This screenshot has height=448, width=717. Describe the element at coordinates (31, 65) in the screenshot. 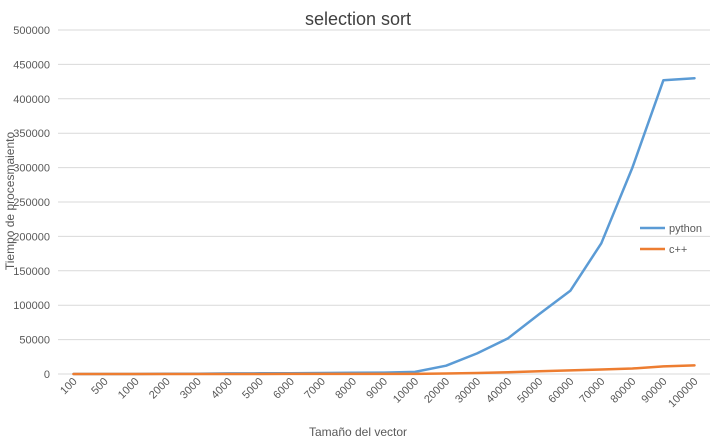

I see `y-tick-label: 450000` at that location.